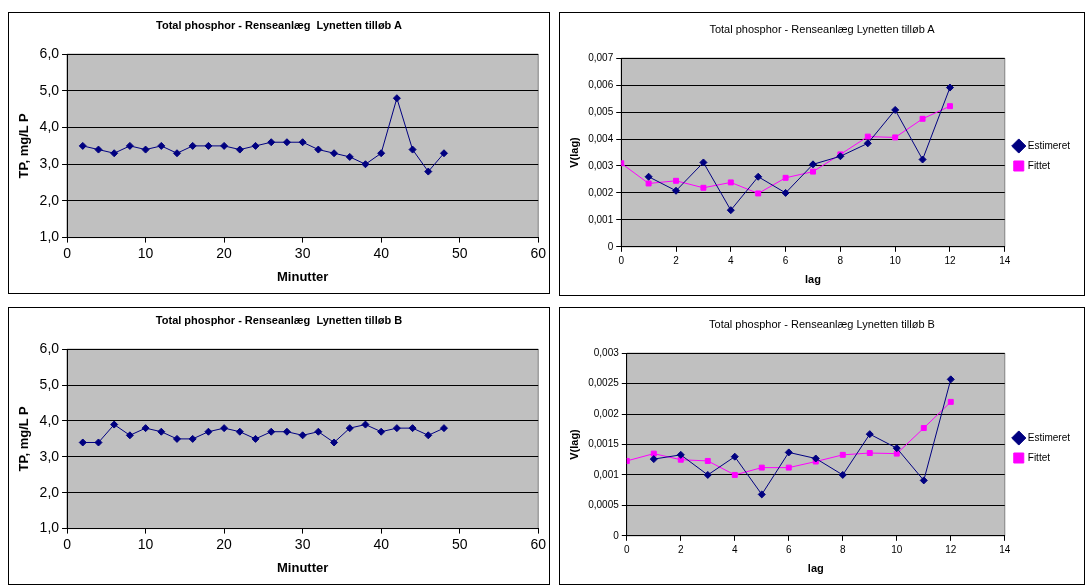  I want to click on y-tick-label: 0,005, so click(601, 111).